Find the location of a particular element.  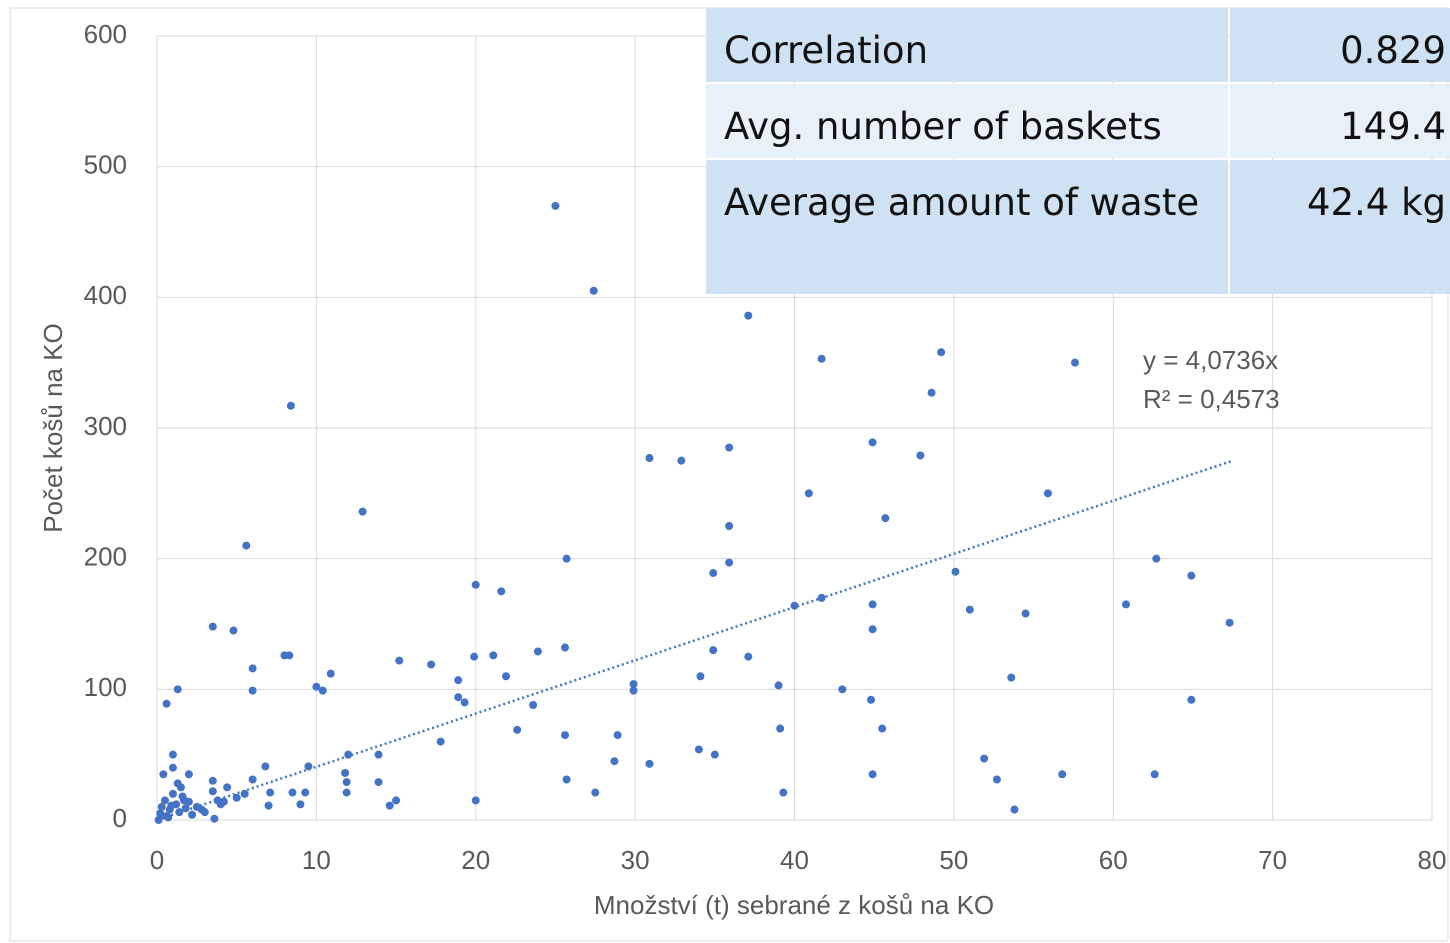

table-row: Correlation 0.829 is located at coordinates (1078, 45).